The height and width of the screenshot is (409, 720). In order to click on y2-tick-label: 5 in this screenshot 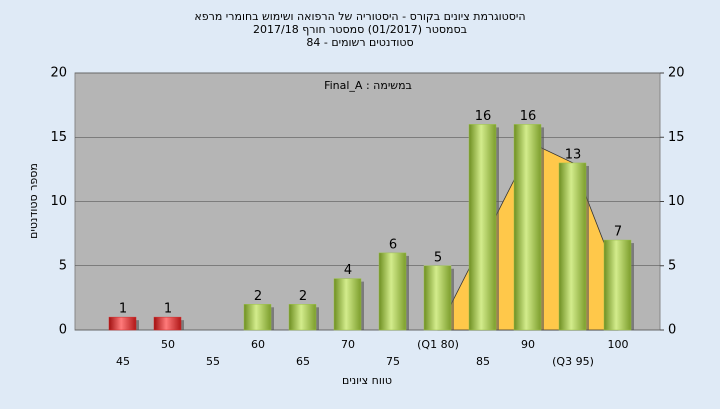, I will do `click(672, 265)`.